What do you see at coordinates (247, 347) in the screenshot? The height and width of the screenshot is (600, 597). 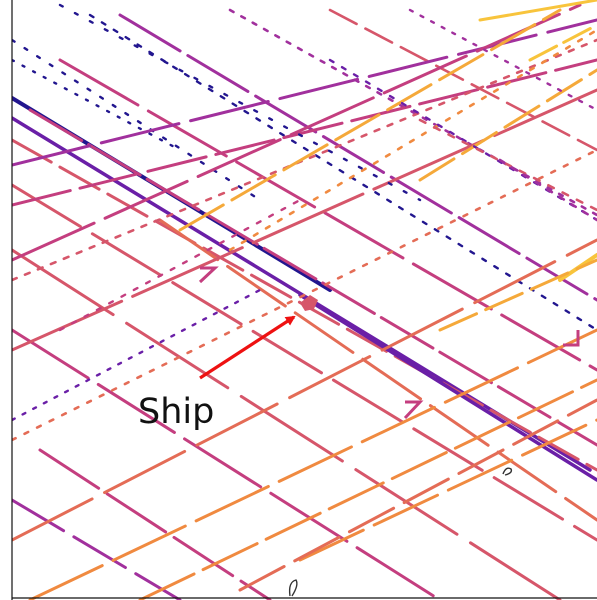 I see `ship-pointer-arrow` at bounding box center [247, 347].